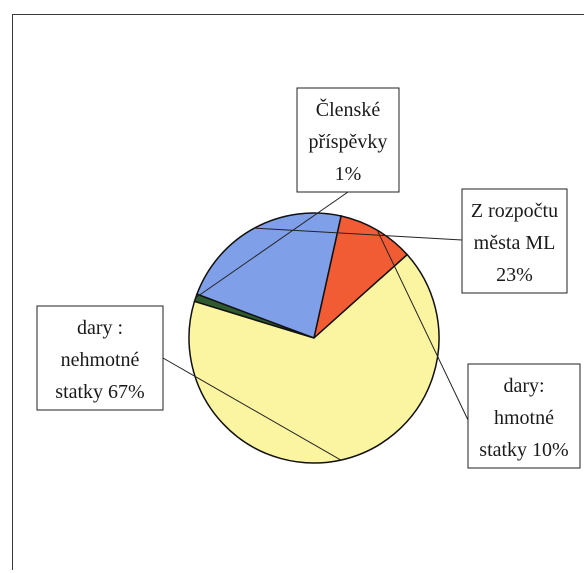 The image size is (584, 573). I want to click on slice-label-1-line-3: 1%, so click(348, 174).